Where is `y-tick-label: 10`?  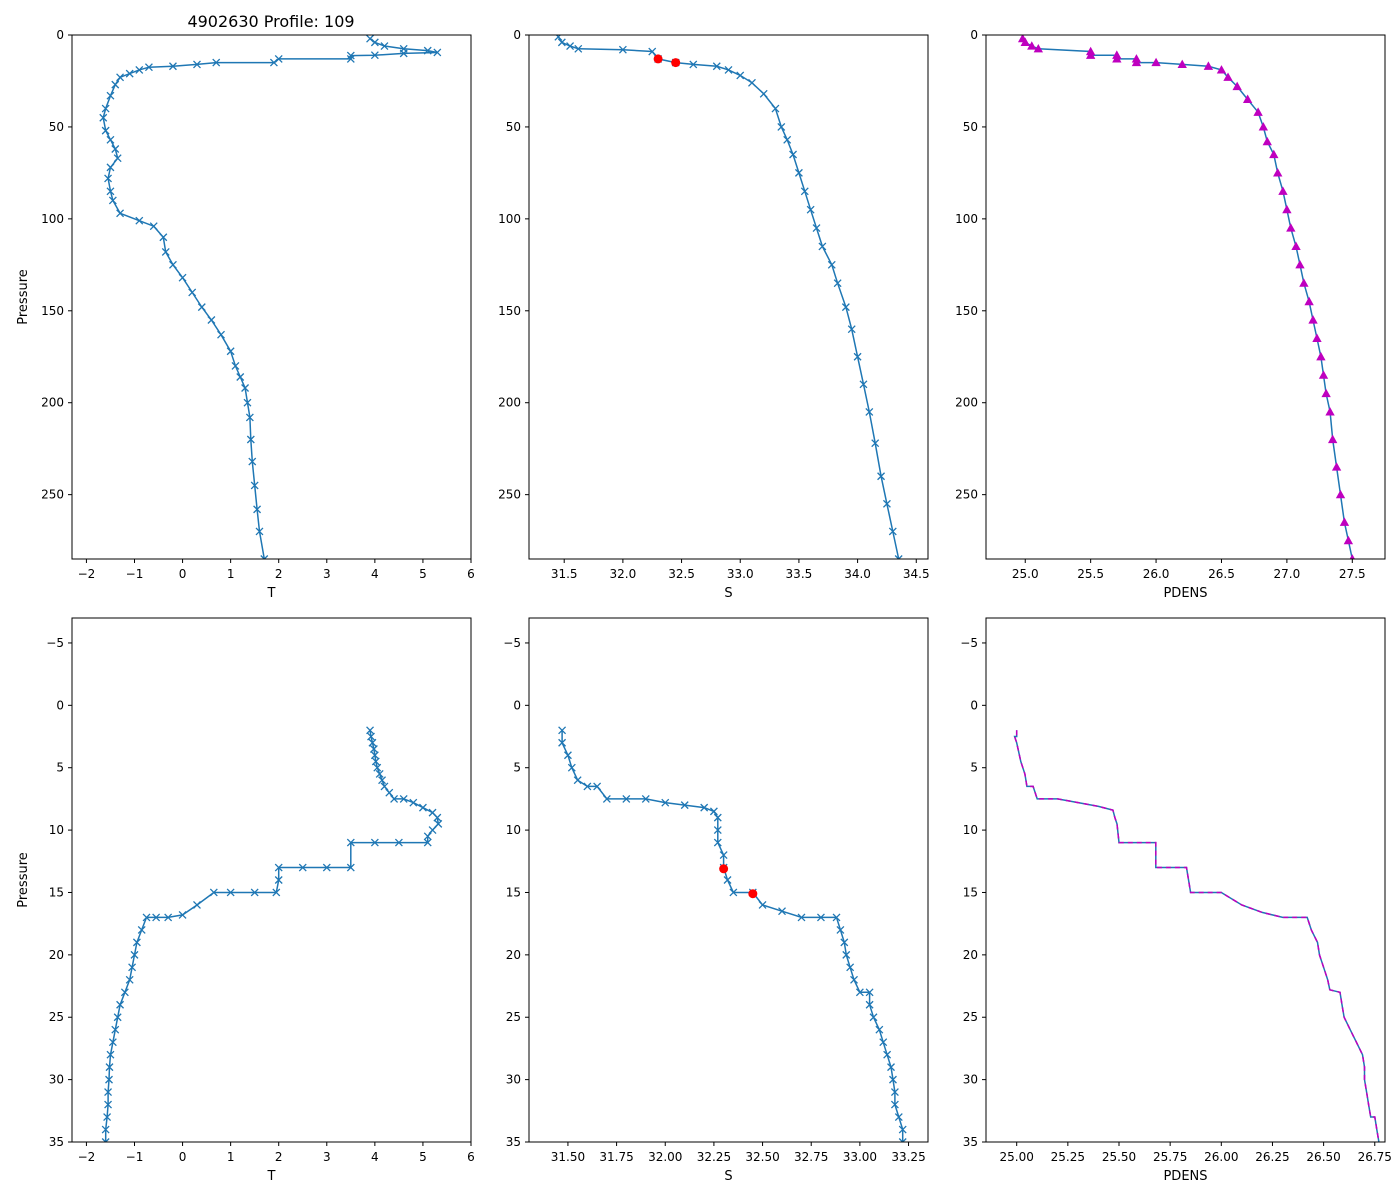 y-tick-label: 10 is located at coordinates (513, 830).